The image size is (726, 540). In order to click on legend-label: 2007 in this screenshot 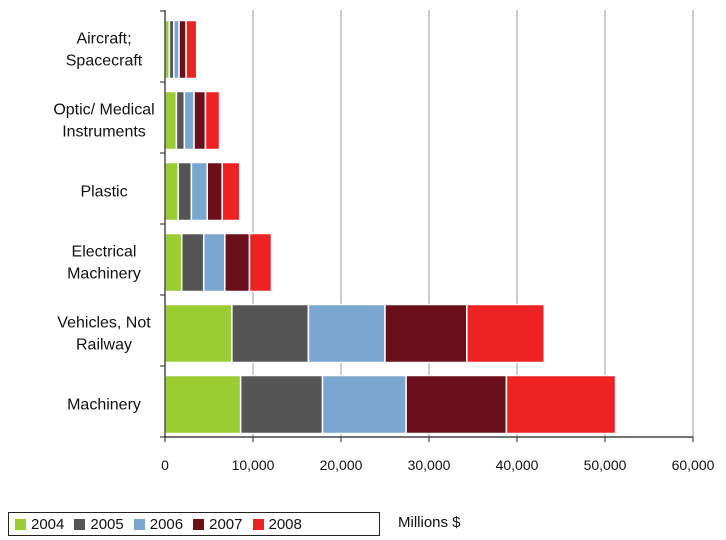, I will do `click(226, 524)`.